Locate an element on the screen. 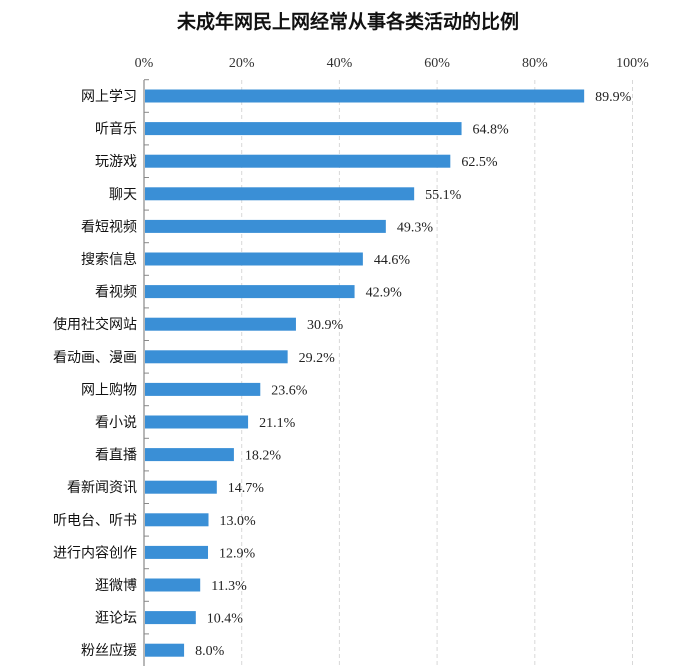 Image resolution: width=697 pixels, height=666 pixels. category-label: 网上购物 is located at coordinates (109, 390).